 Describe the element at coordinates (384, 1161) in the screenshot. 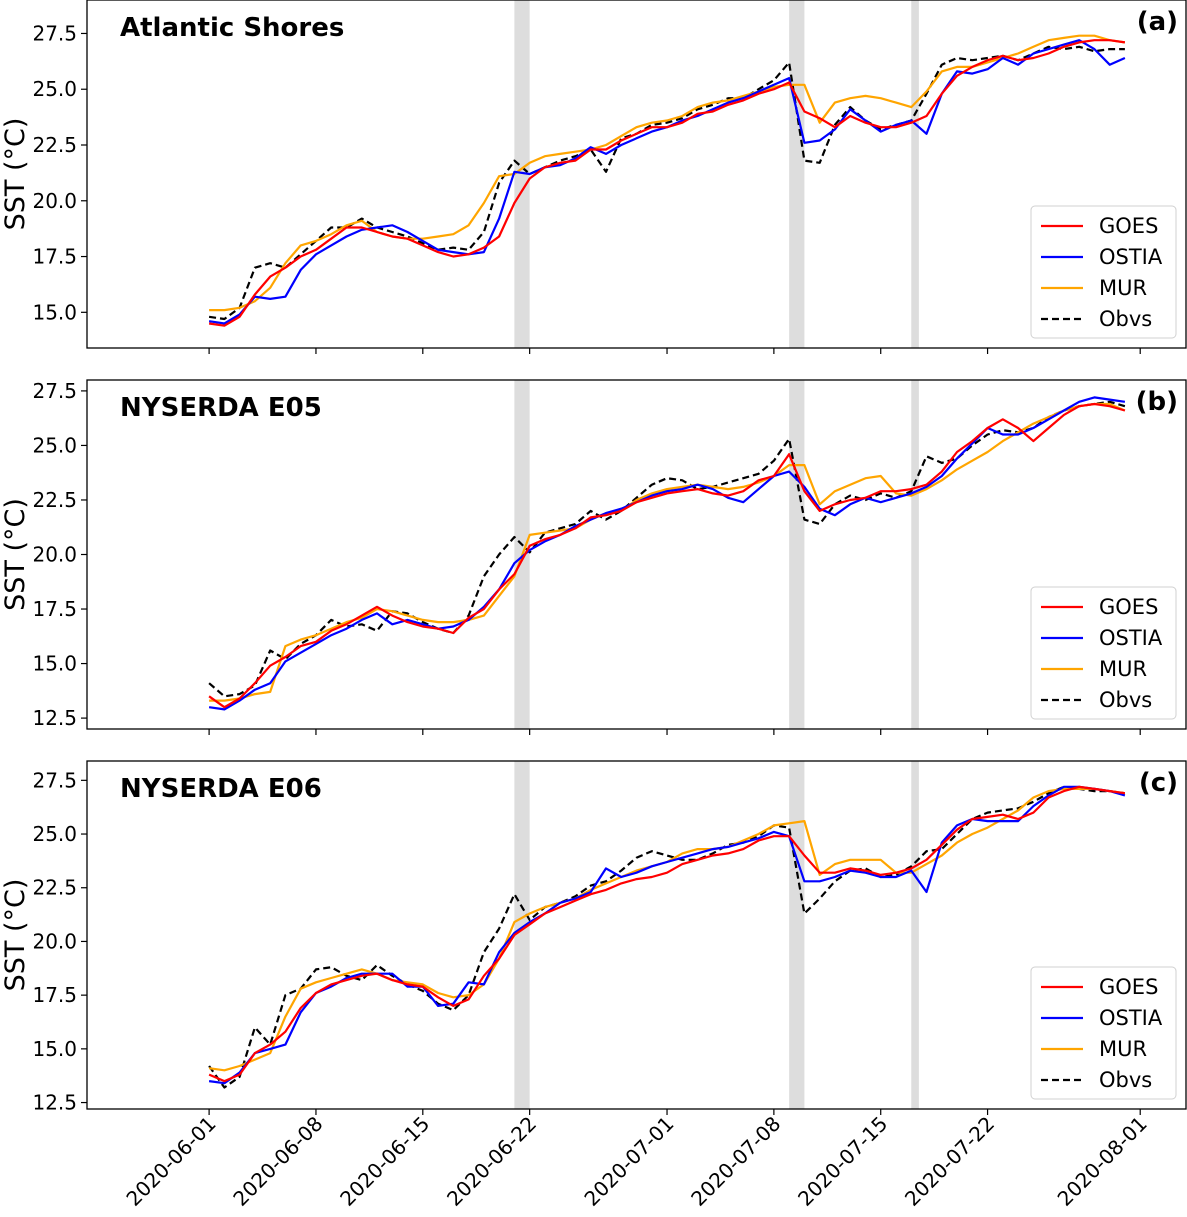

I see `x-tick-label: 2020-06-15` at that location.